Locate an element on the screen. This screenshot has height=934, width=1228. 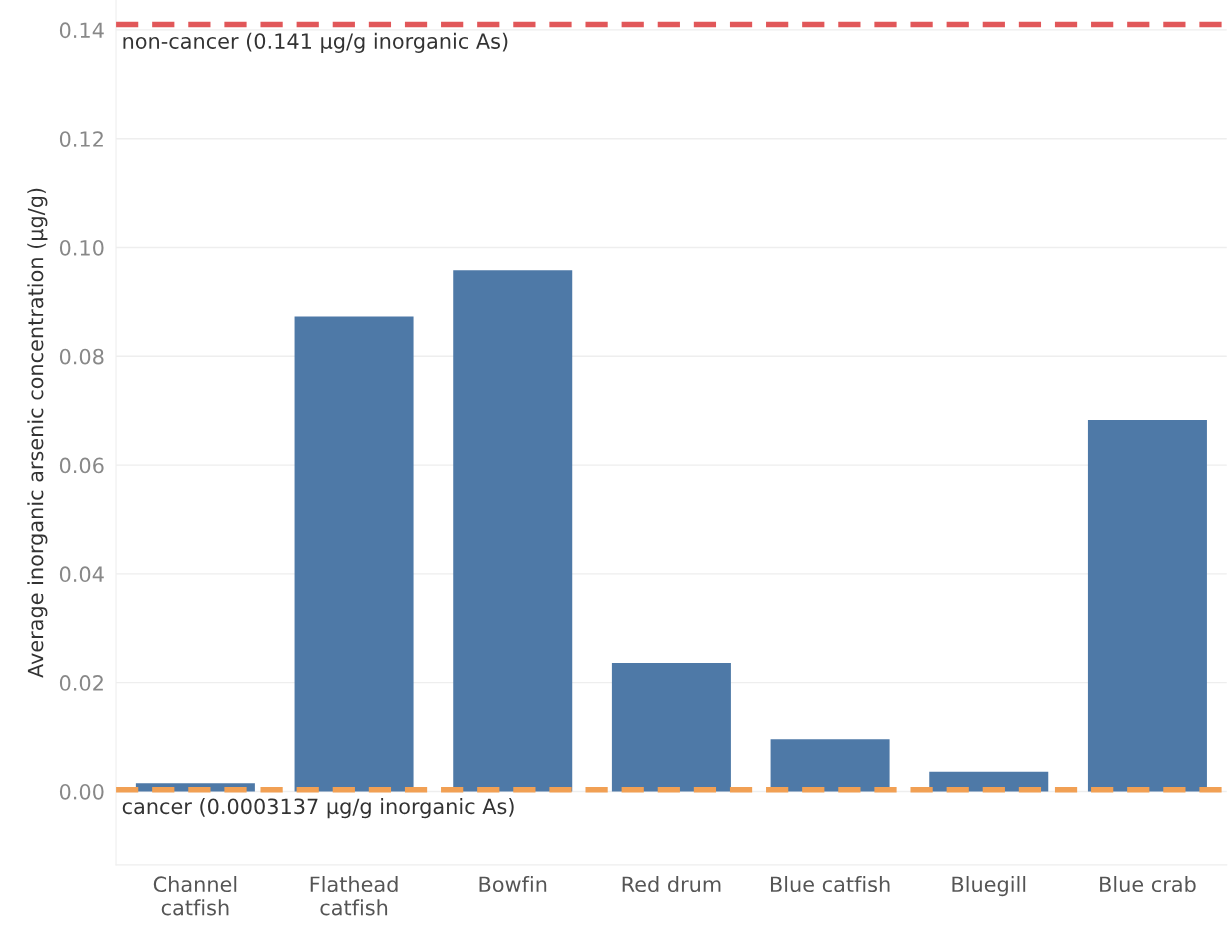
x-tick-label: Red drum is located at coordinates (671, 884).